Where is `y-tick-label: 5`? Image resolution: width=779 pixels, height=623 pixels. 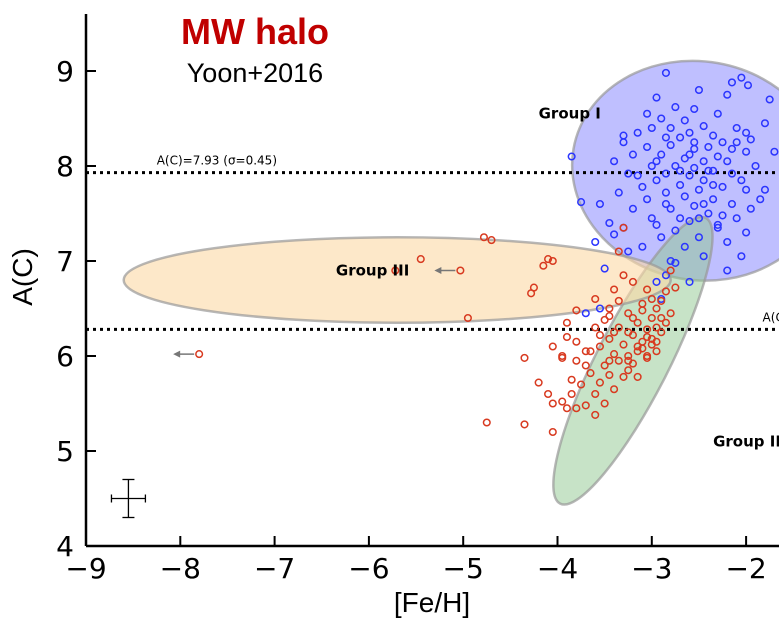
y-tick-label: 5 is located at coordinates (65, 451).